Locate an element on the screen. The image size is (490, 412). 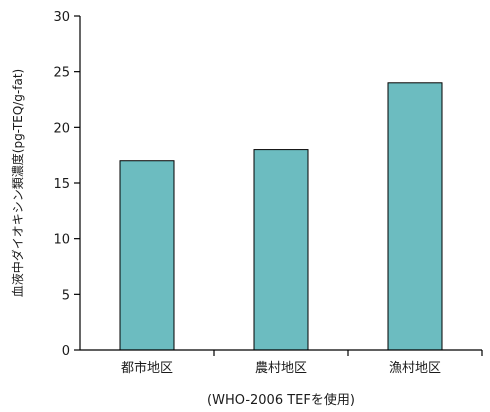
y-tick-label: 0 is located at coordinates (66, 351).